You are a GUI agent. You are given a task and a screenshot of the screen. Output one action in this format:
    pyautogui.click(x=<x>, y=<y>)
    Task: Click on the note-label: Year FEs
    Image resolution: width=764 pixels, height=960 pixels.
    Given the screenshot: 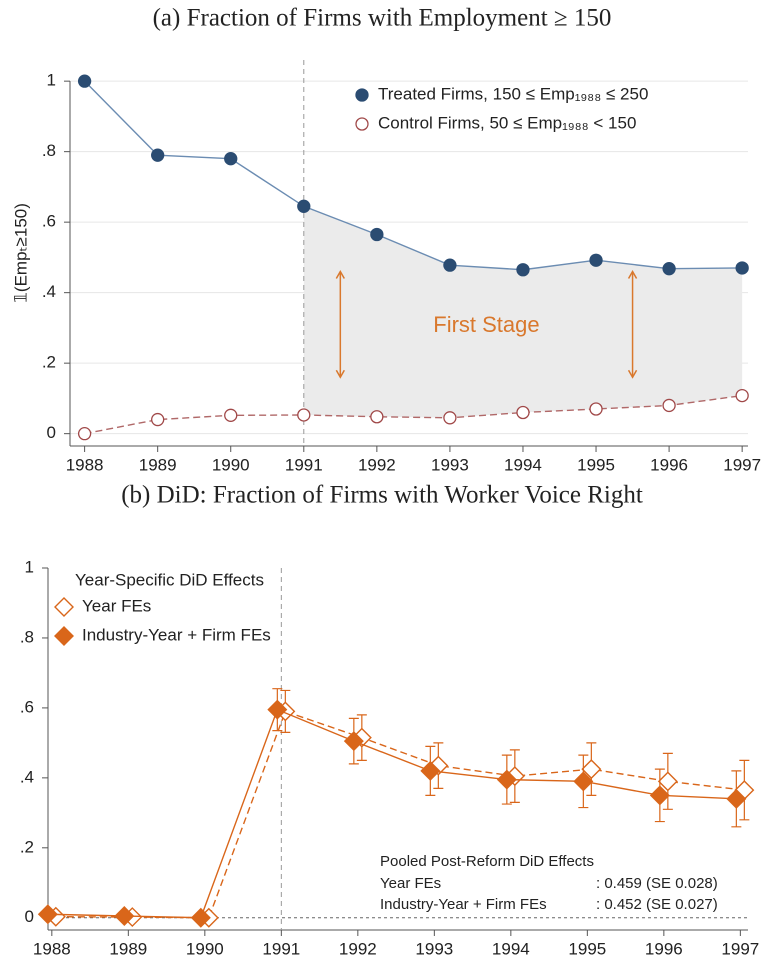 What is the action you would take?
    pyautogui.click(x=410, y=883)
    